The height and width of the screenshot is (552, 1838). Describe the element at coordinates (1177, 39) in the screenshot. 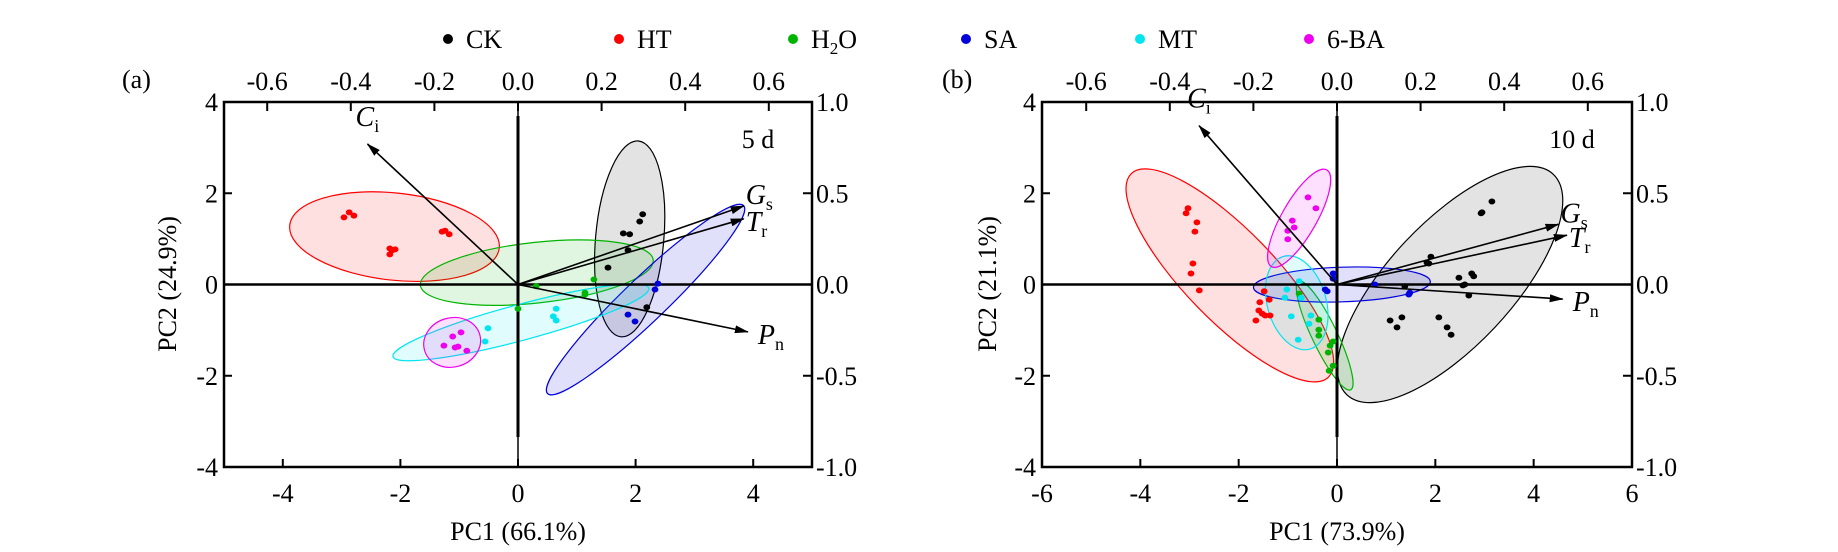

I see `legend-label: MT` at that location.